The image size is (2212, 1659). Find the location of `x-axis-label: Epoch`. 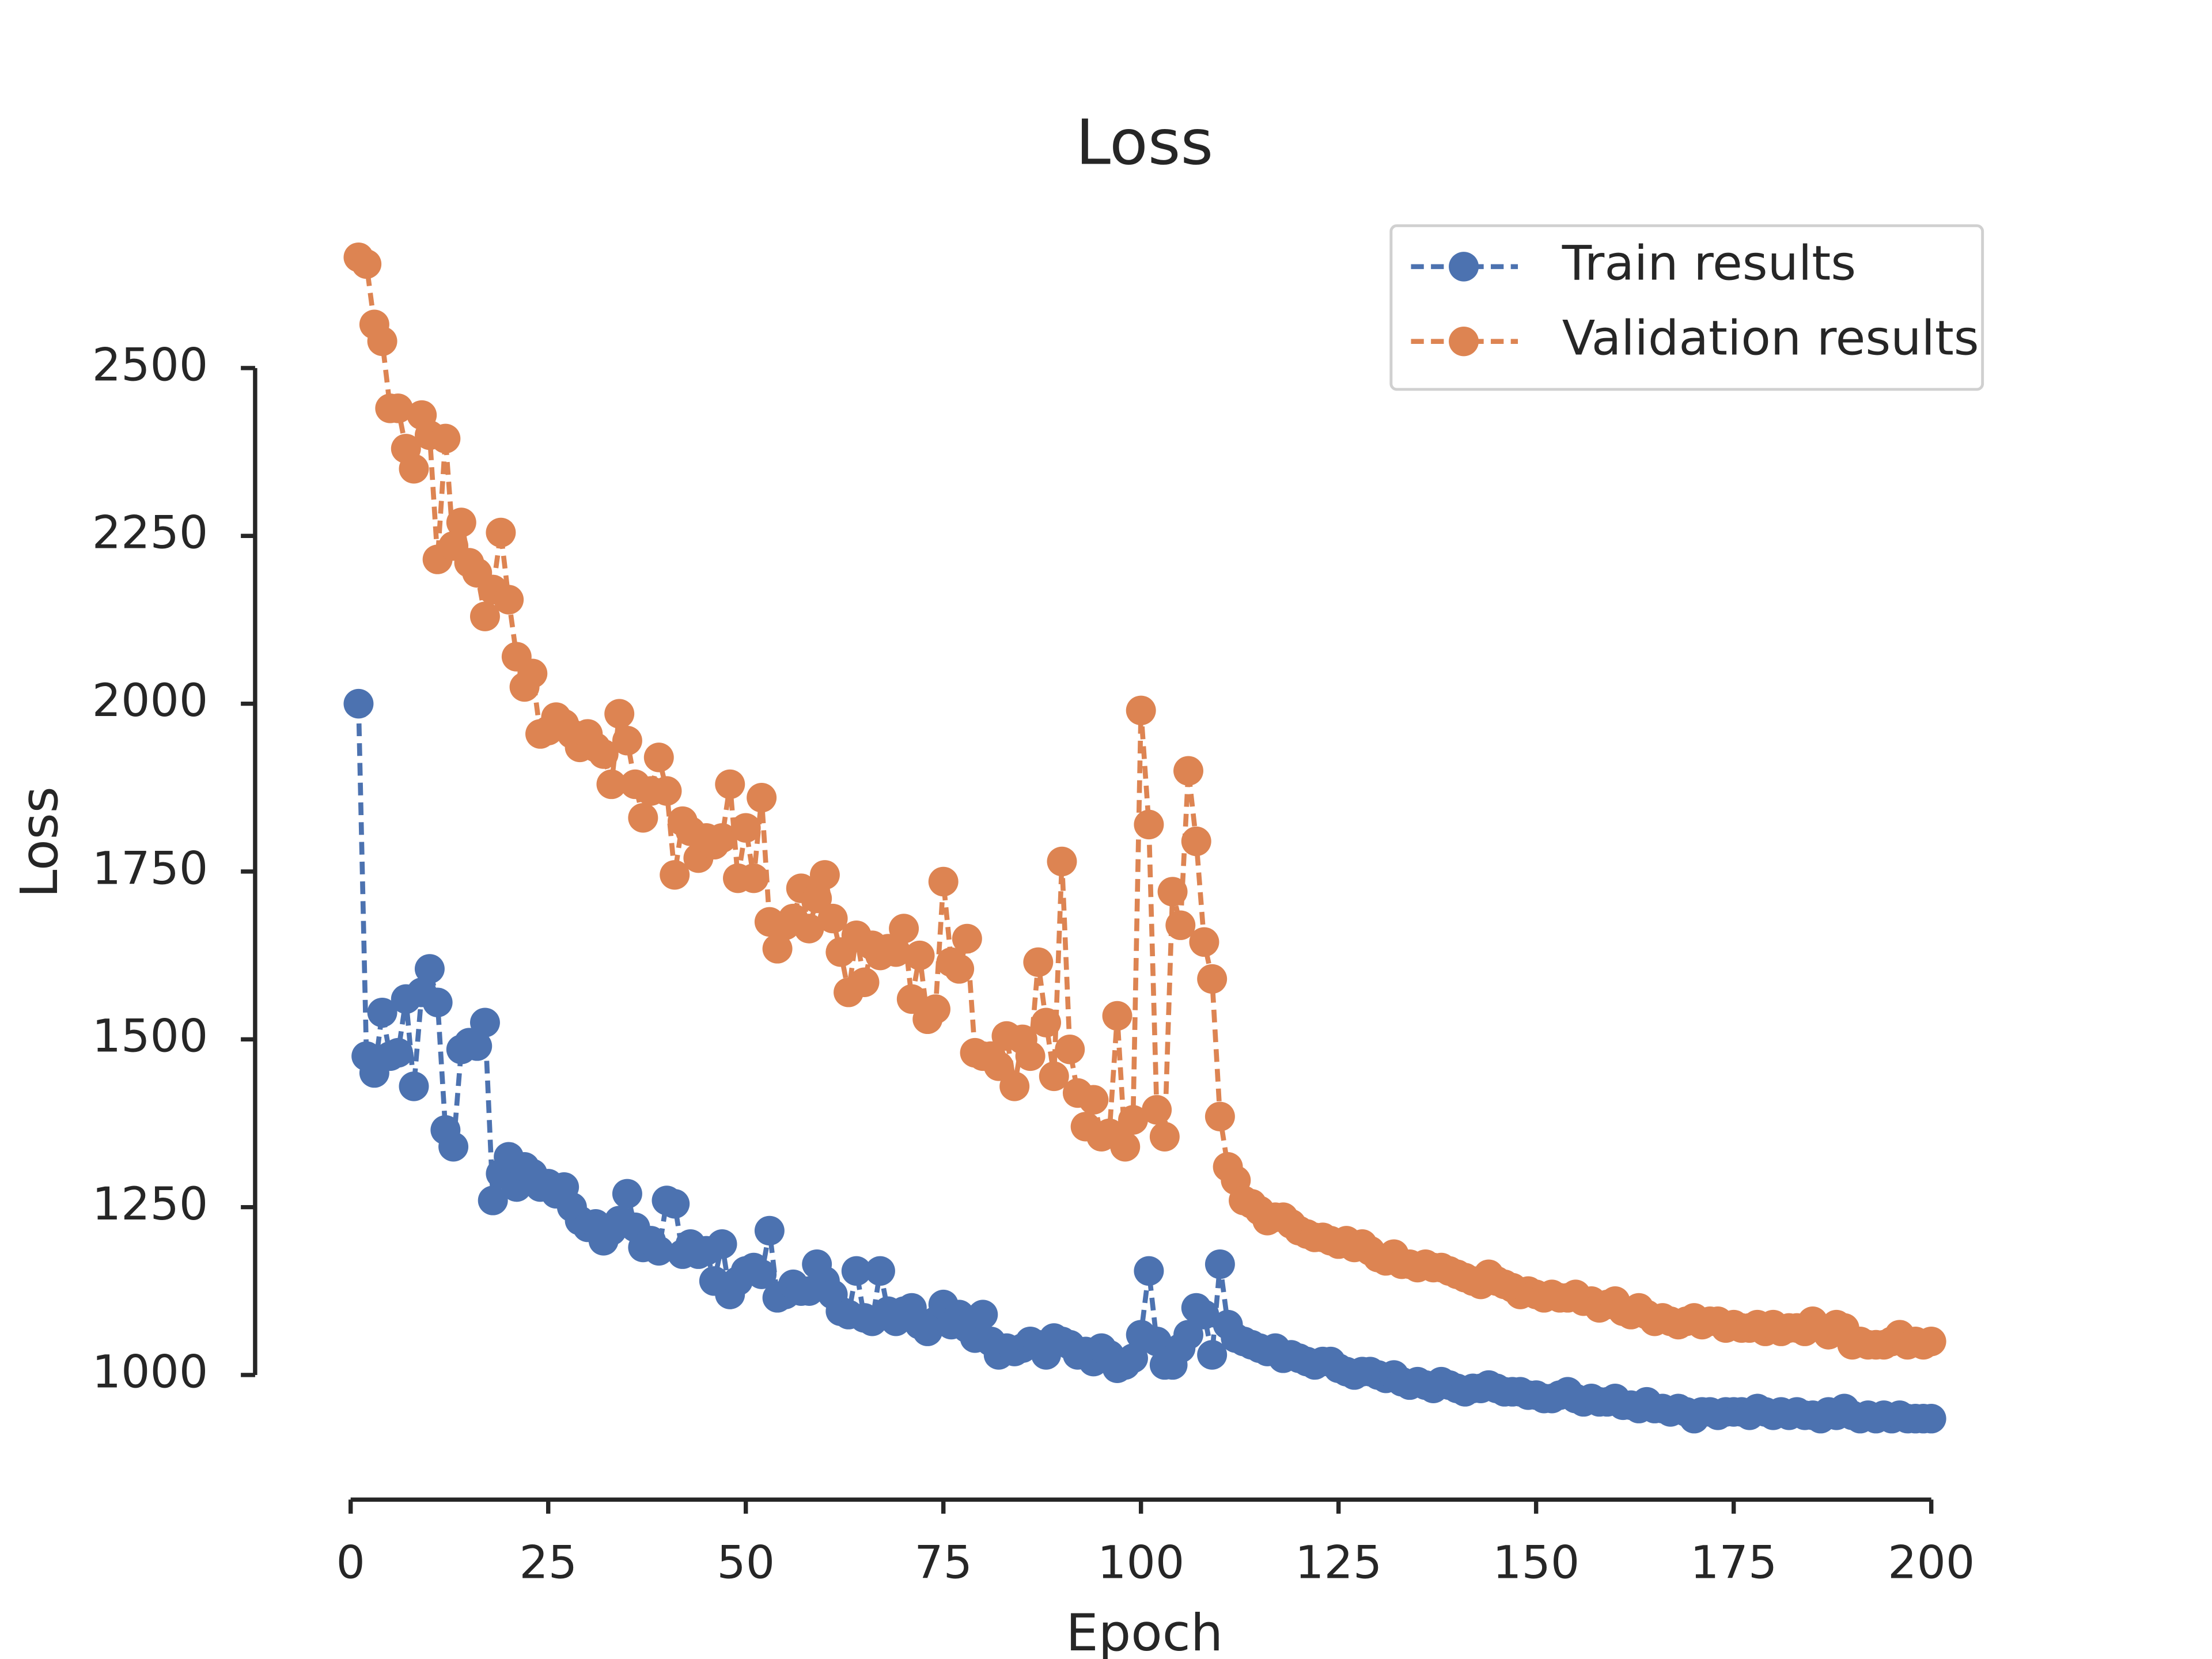

x-axis-label: Epoch is located at coordinates (1144, 1631).